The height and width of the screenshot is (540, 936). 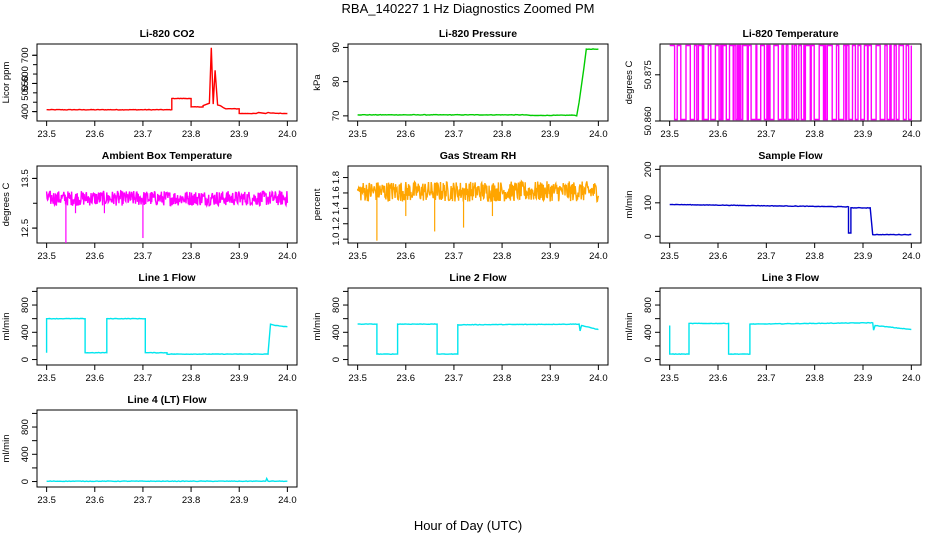 I want to click on y-tick-label: 200, so click(x=648, y=169).